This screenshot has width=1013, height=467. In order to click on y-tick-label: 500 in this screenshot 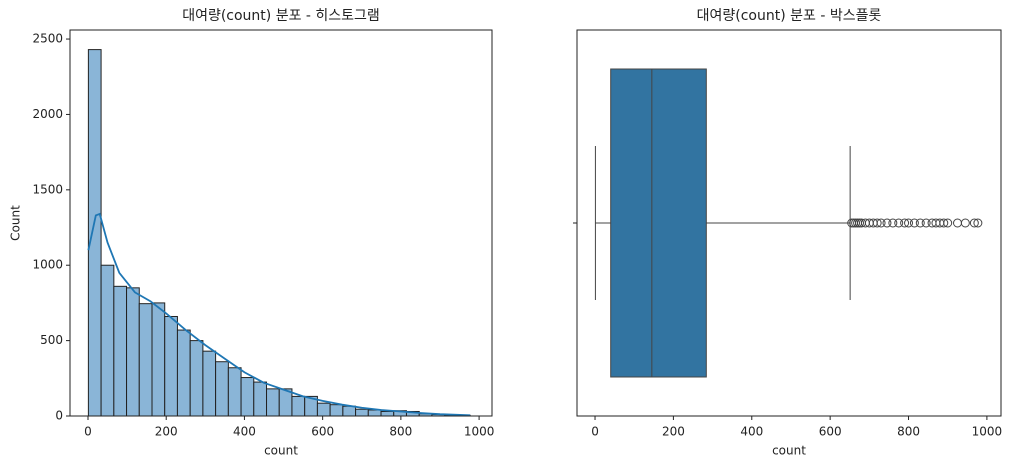, I will do `click(51, 340)`.